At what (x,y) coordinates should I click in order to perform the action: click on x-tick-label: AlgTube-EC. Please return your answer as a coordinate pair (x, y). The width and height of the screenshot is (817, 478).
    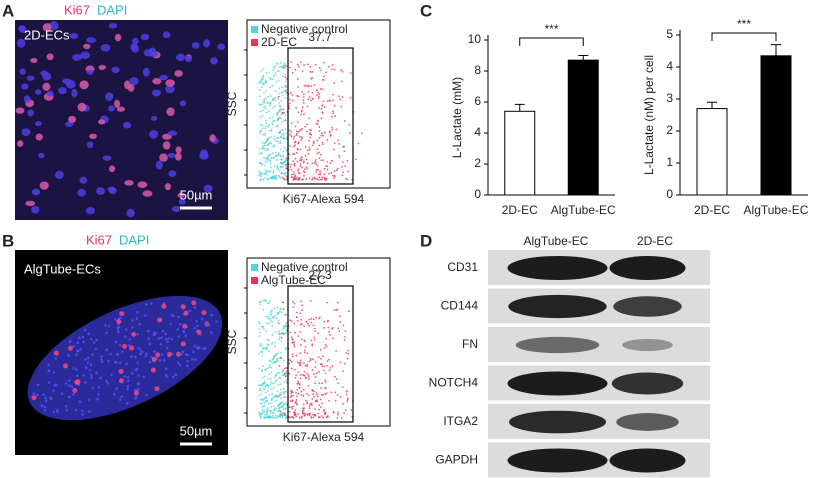
    Looking at the image, I should click on (776, 210).